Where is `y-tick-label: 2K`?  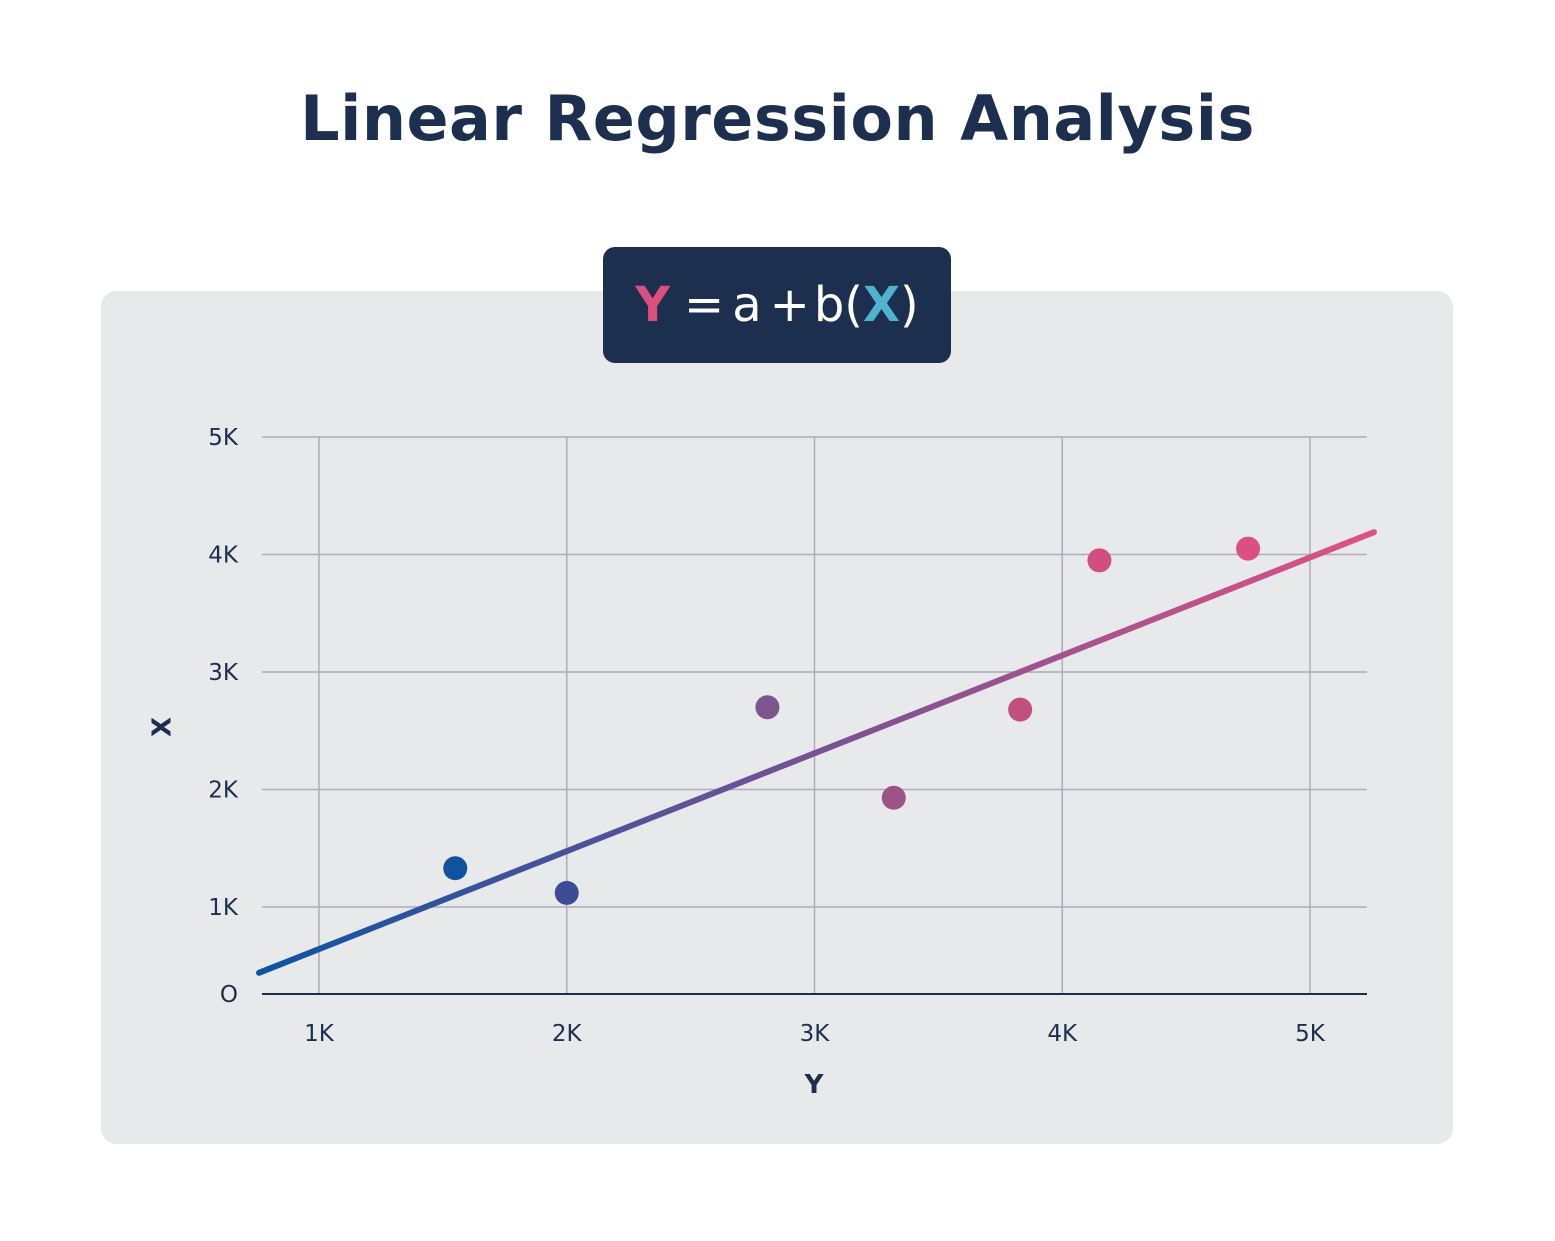 y-tick-label: 2K is located at coordinates (223, 791).